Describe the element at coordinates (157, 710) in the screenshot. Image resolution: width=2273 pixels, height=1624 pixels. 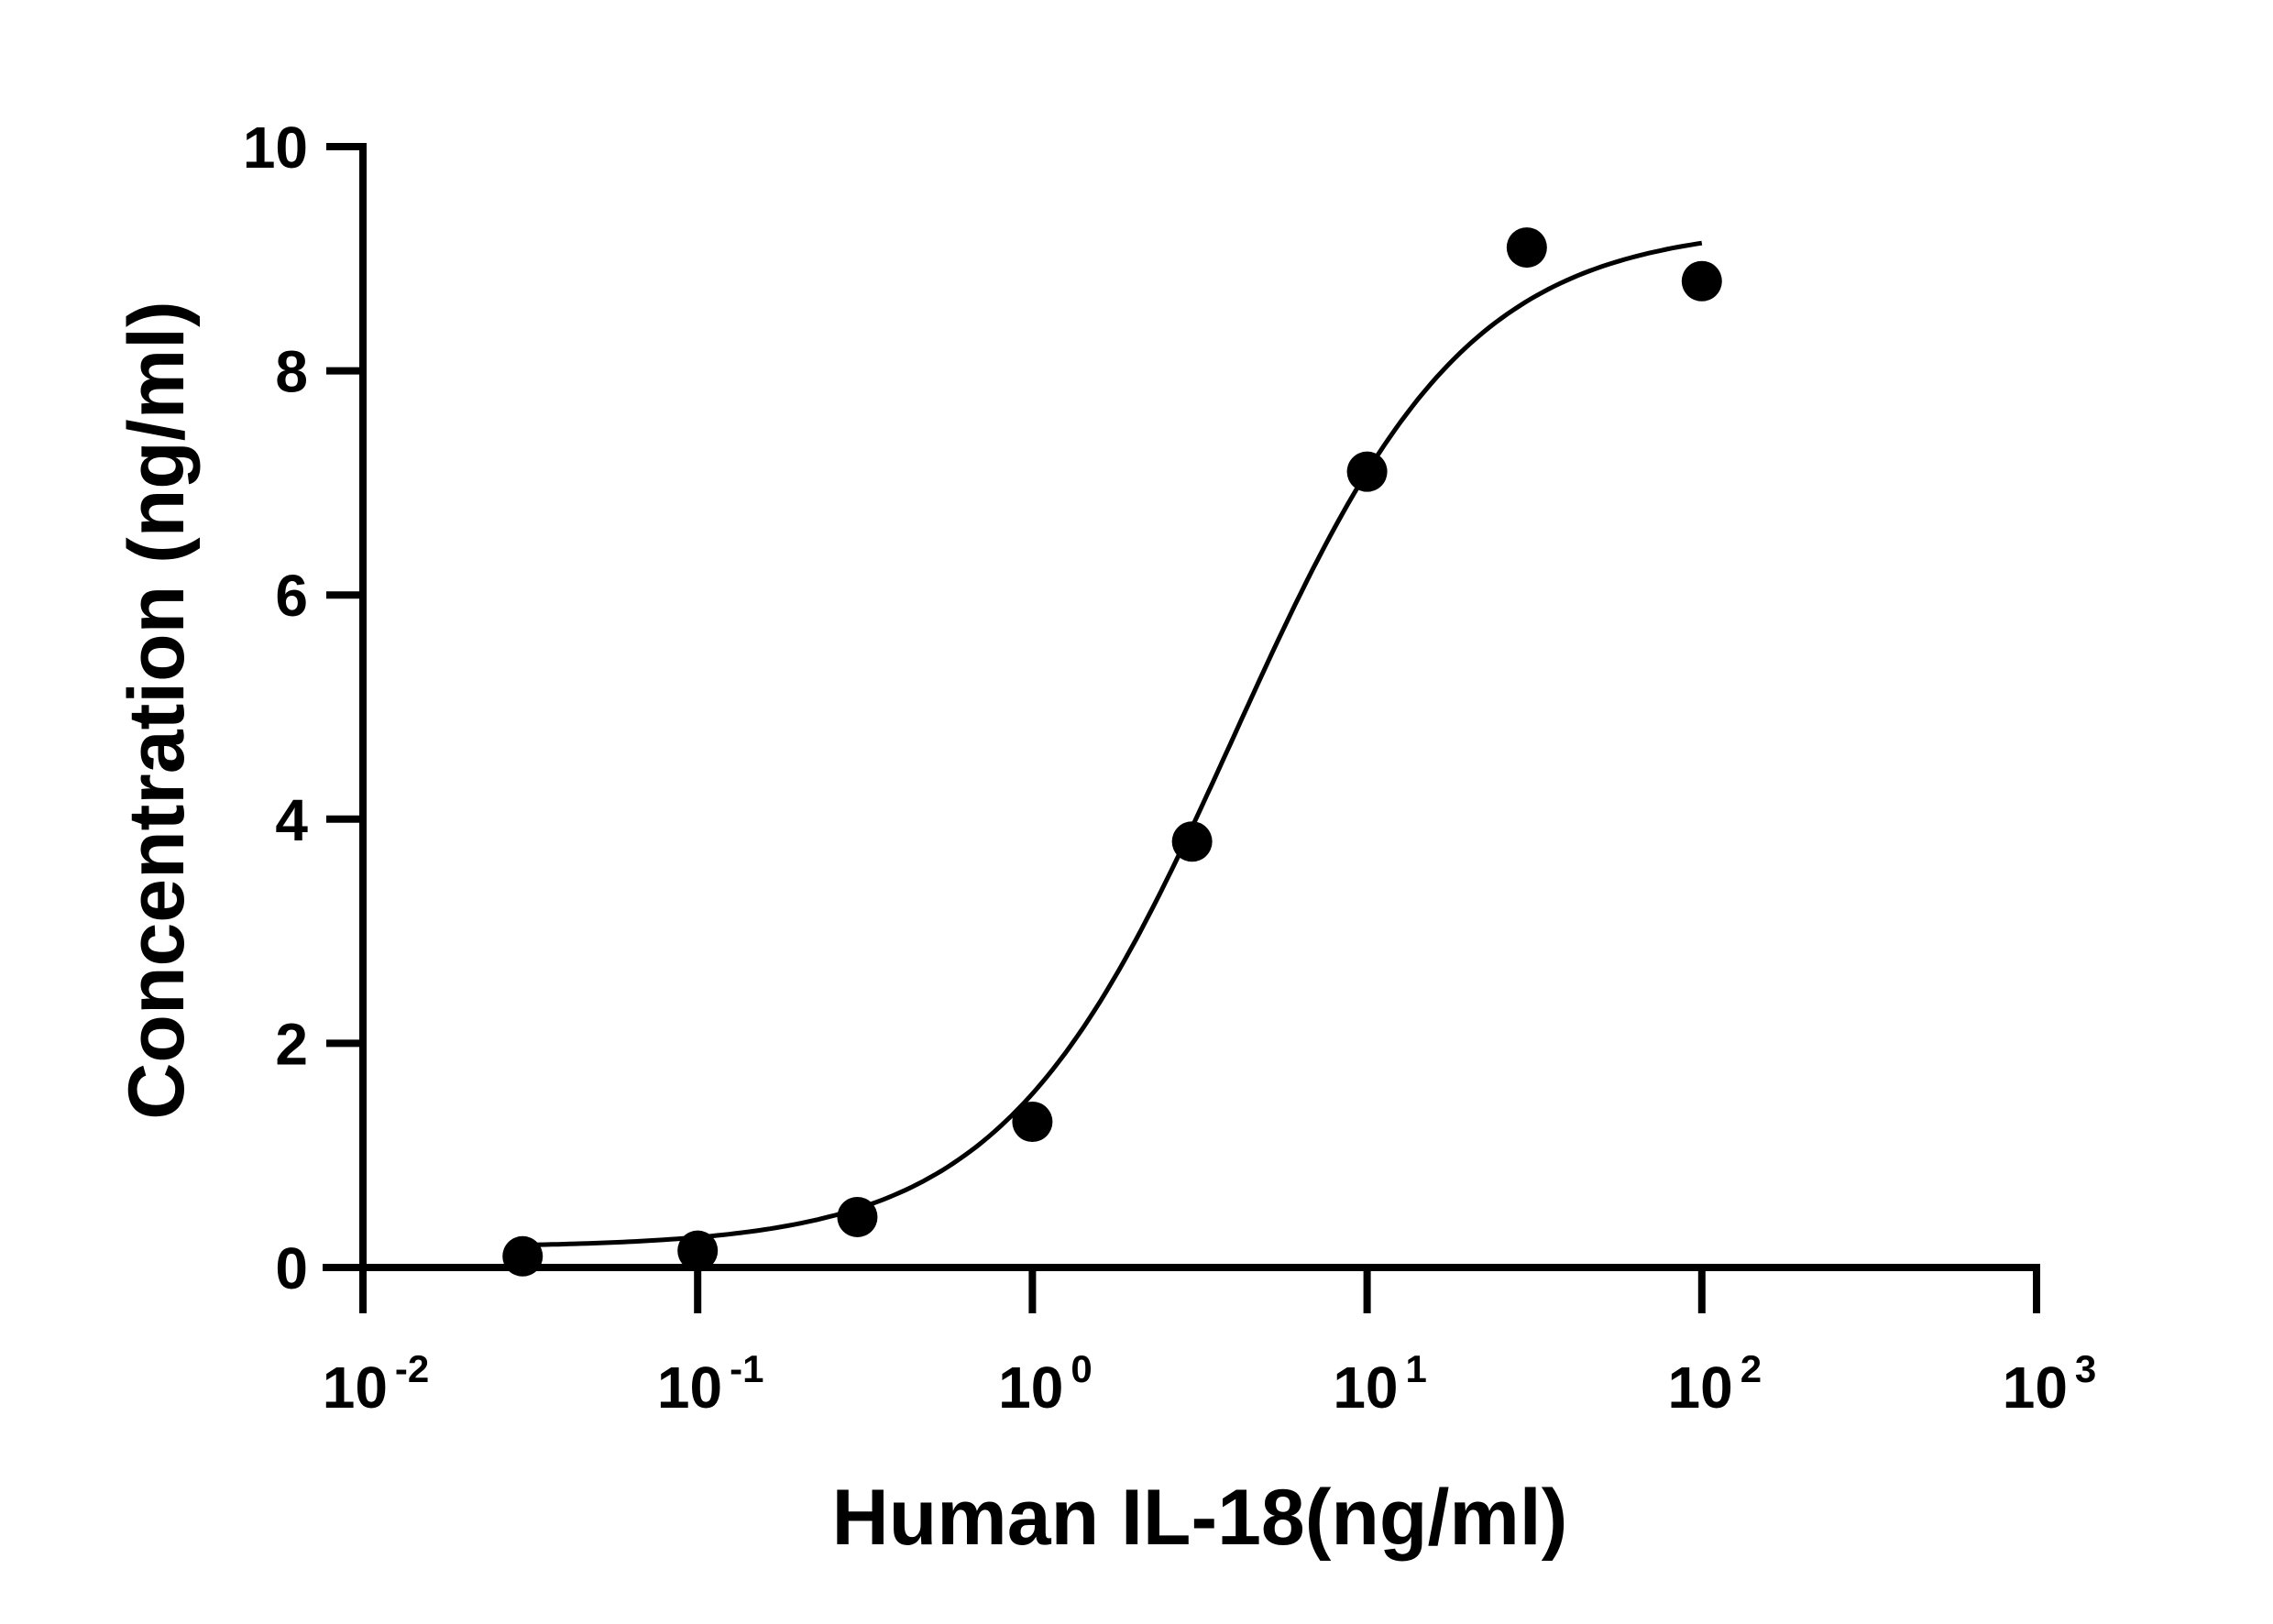
I see `y-axis-title: Concentration (ng/ml)` at that location.